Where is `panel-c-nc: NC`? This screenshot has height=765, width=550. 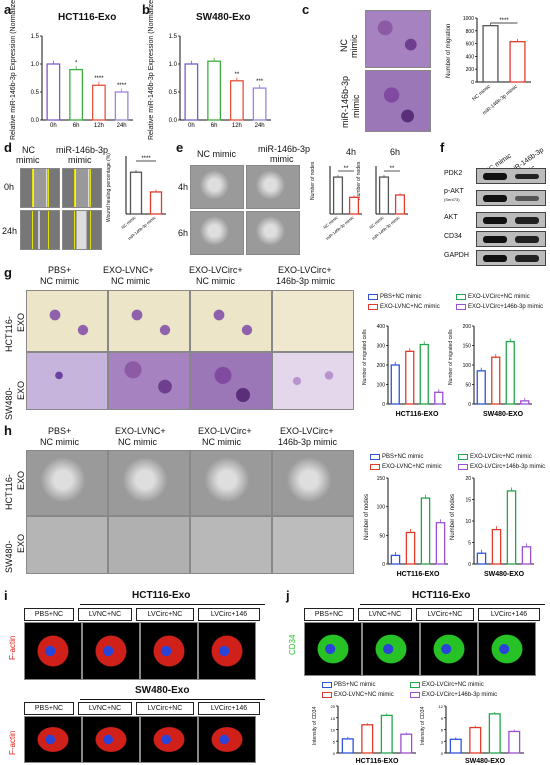 panel-c-nc: NC is located at coordinates (344, 45).